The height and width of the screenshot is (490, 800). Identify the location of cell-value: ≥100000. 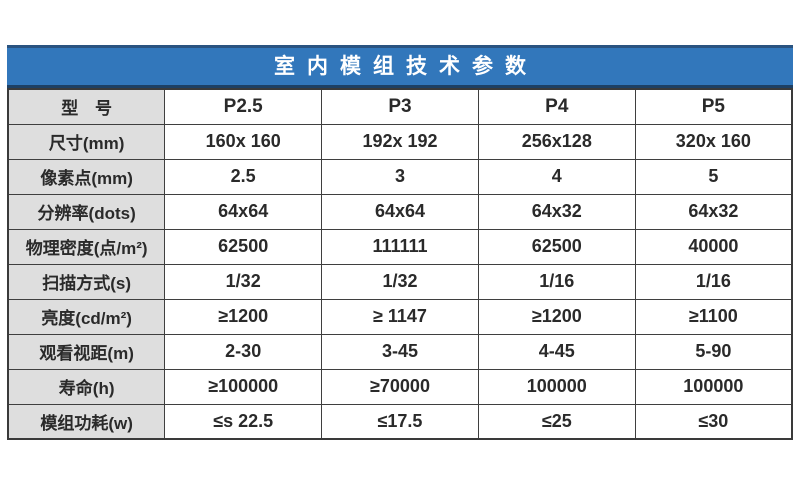
(243, 386).